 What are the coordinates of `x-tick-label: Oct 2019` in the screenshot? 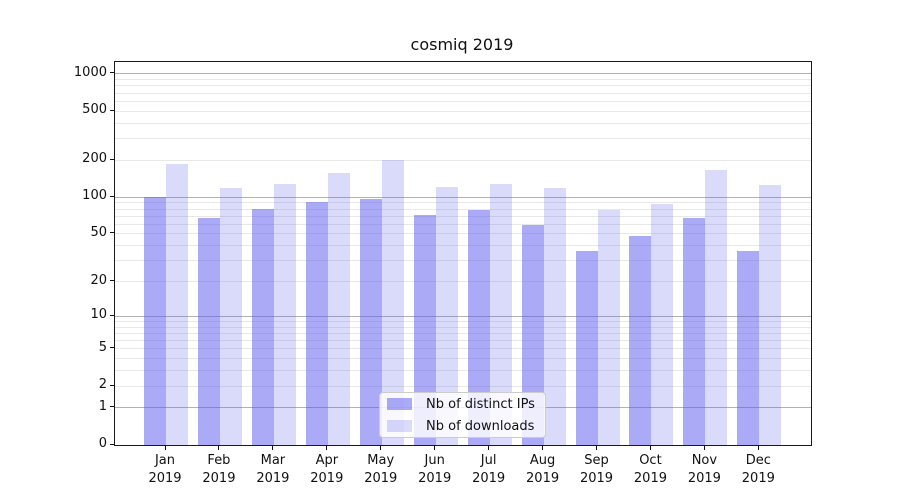 It's located at (650, 469).